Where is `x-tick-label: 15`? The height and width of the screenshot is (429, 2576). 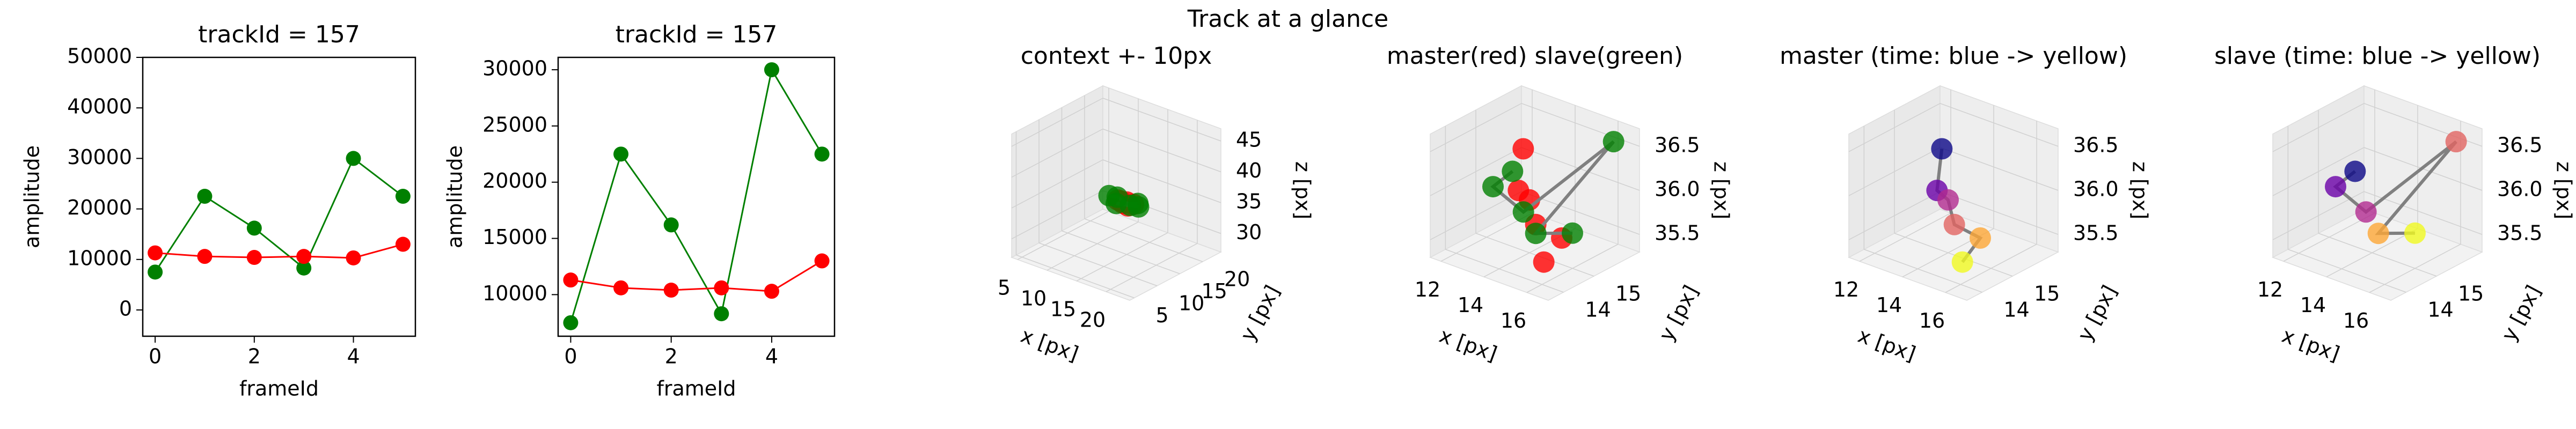 x-tick-label: 15 is located at coordinates (1063, 309).